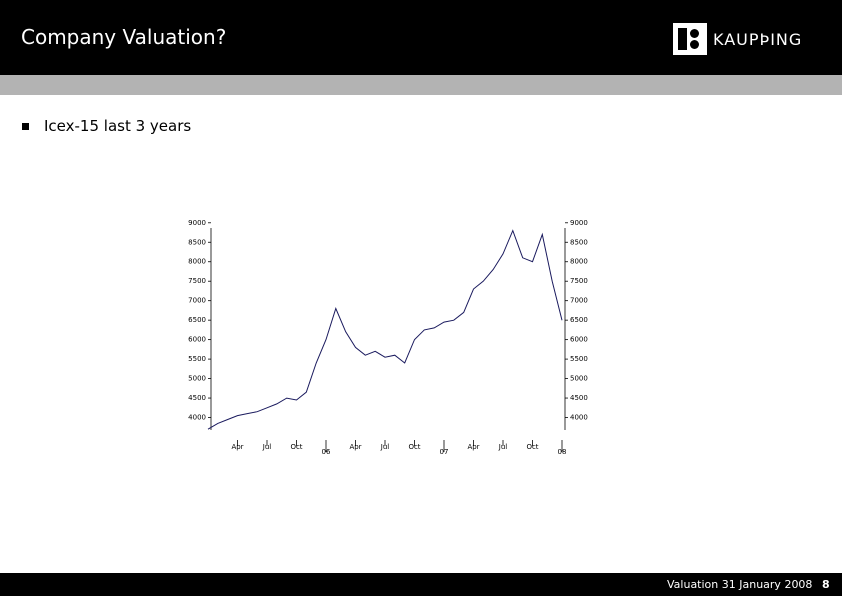  What do you see at coordinates (385, 329) in the screenshot?
I see `line-series` at bounding box center [385, 329].